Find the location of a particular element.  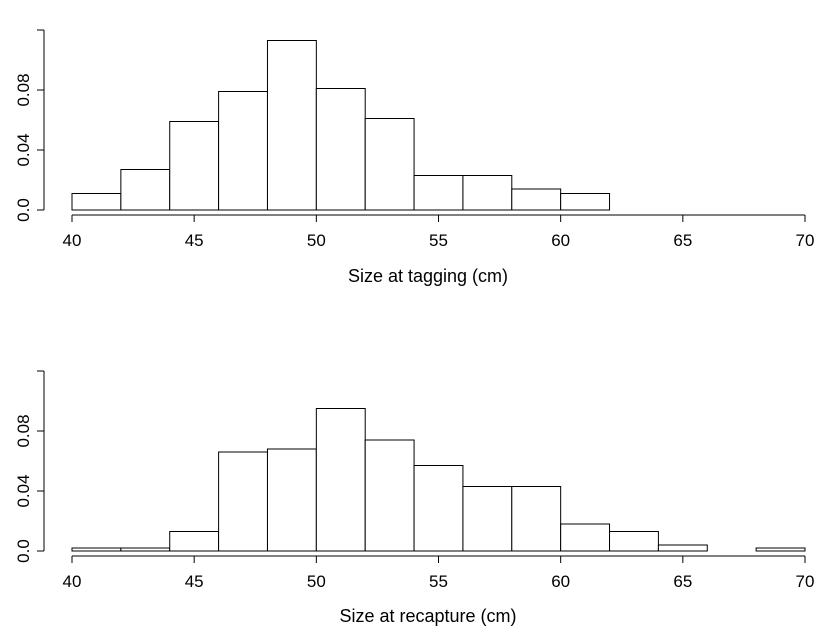

recapture-y-tick-label-0: 0.0 is located at coordinates (23, 551).